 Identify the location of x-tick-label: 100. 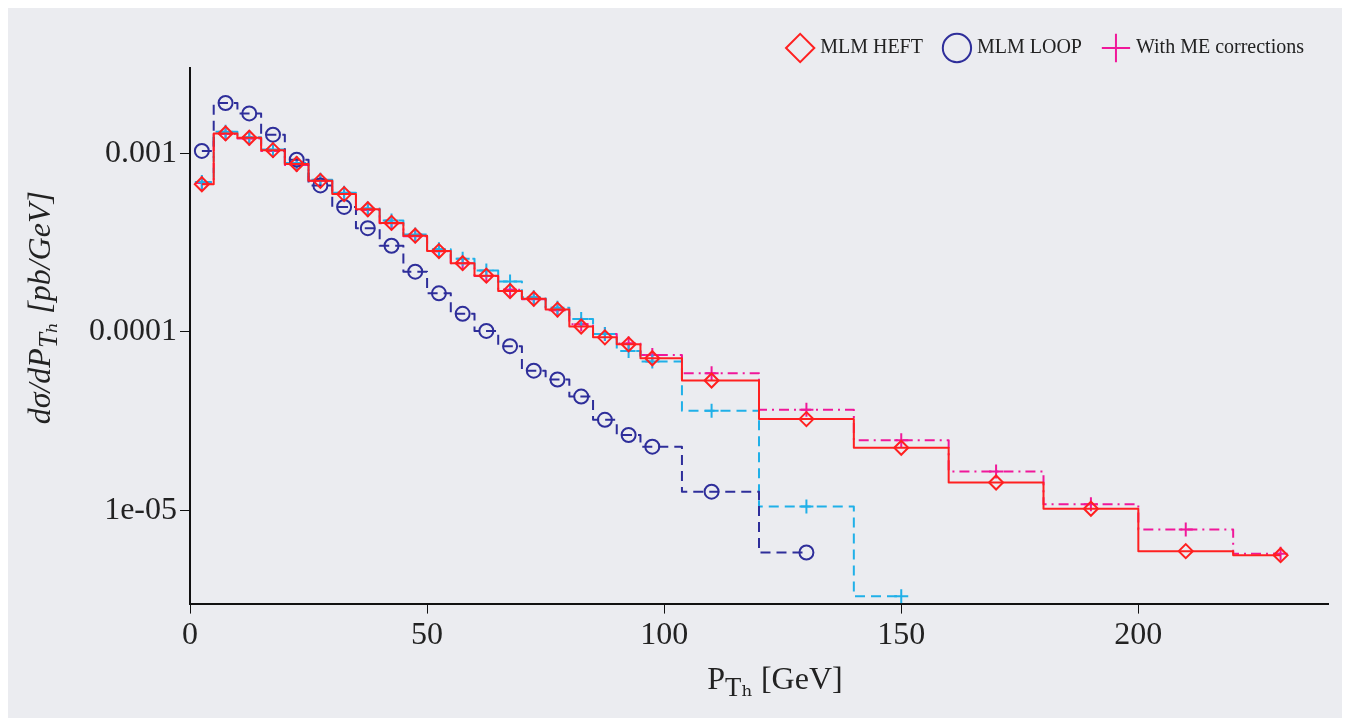
(664, 633).